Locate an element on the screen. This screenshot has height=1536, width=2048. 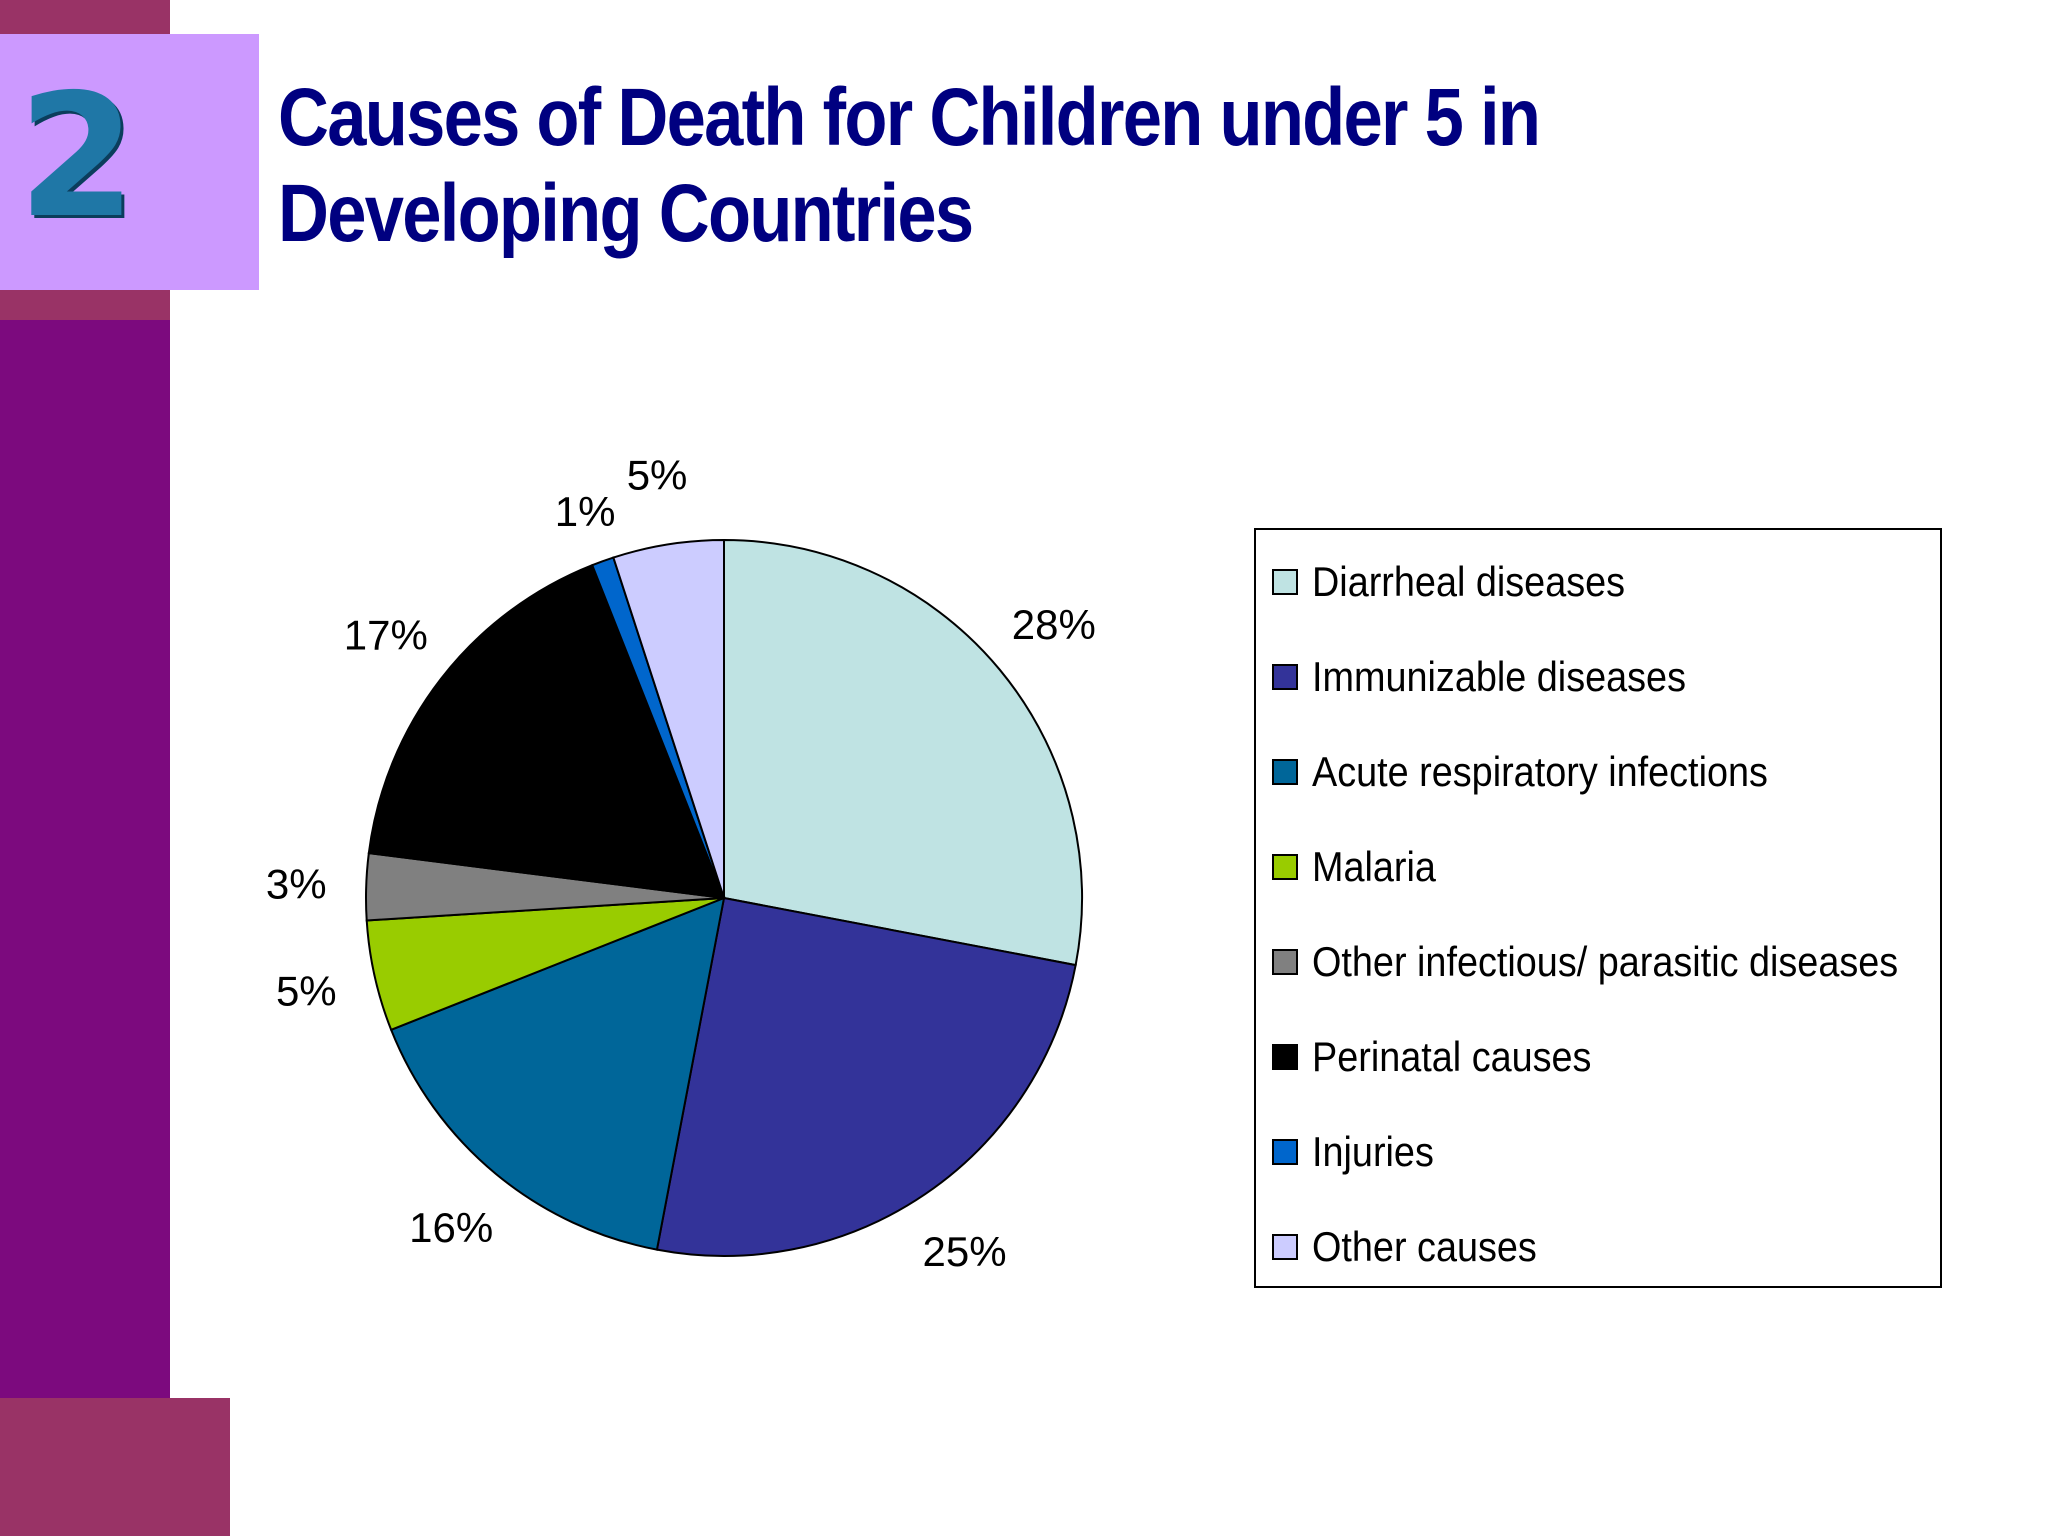
legend-label: Perinatal causes is located at coordinates (1452, 1056).